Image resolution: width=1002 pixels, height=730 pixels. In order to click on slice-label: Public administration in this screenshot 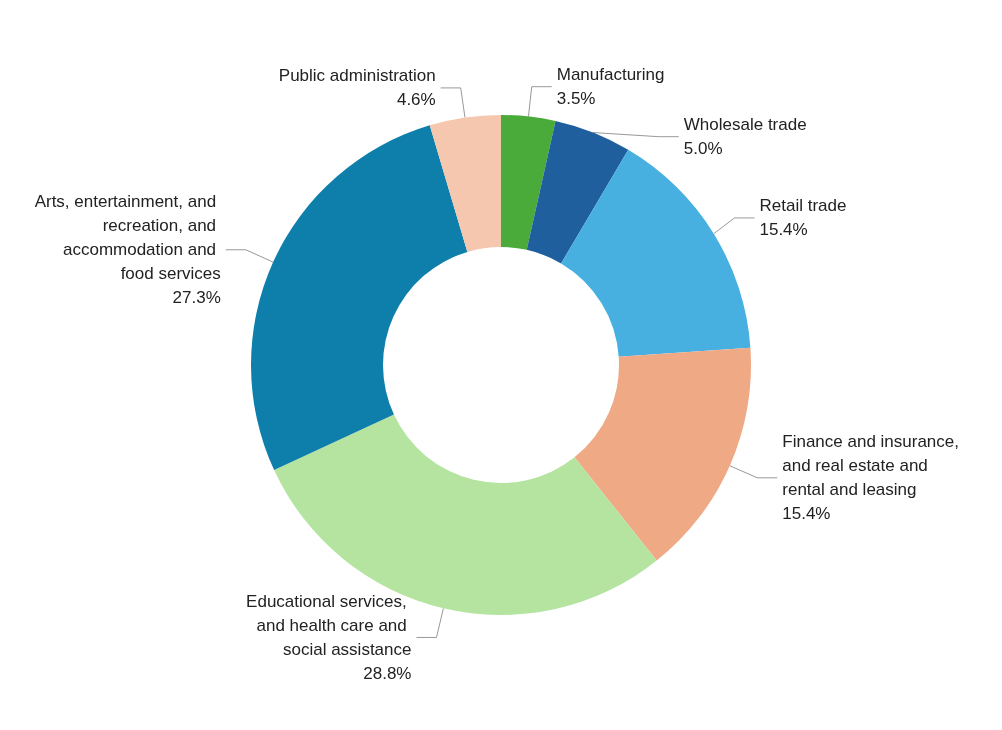, I will do `click(357, 76)`.